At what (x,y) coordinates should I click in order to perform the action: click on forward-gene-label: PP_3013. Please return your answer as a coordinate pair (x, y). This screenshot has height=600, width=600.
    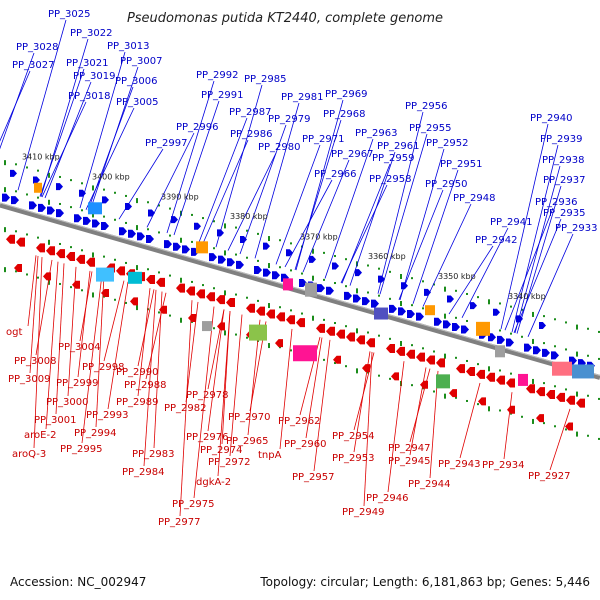
    Looking at the image, I should click on (128, 46).